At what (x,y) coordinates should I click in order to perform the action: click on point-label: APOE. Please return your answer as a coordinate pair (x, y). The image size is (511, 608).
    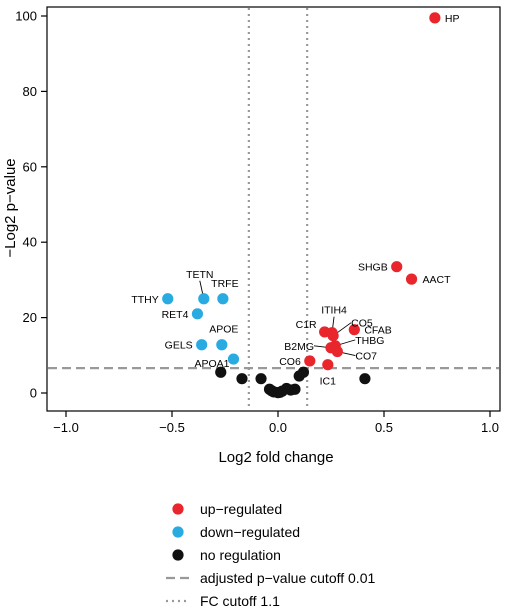
    Looking at the image, I should click on (223, 330).